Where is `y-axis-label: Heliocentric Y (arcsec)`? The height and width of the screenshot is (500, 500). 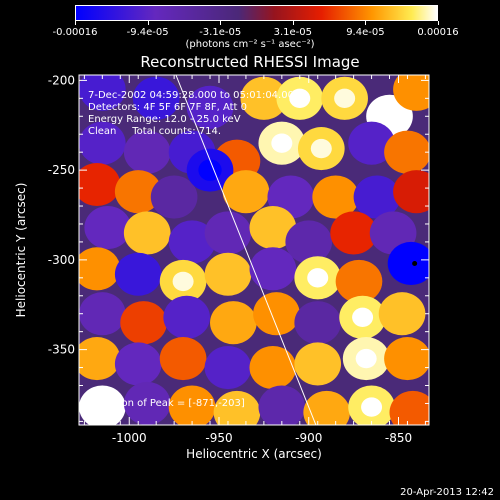
y-axis-label: Heliocentric Y (arcsec) is located at coordinates (21, 250).